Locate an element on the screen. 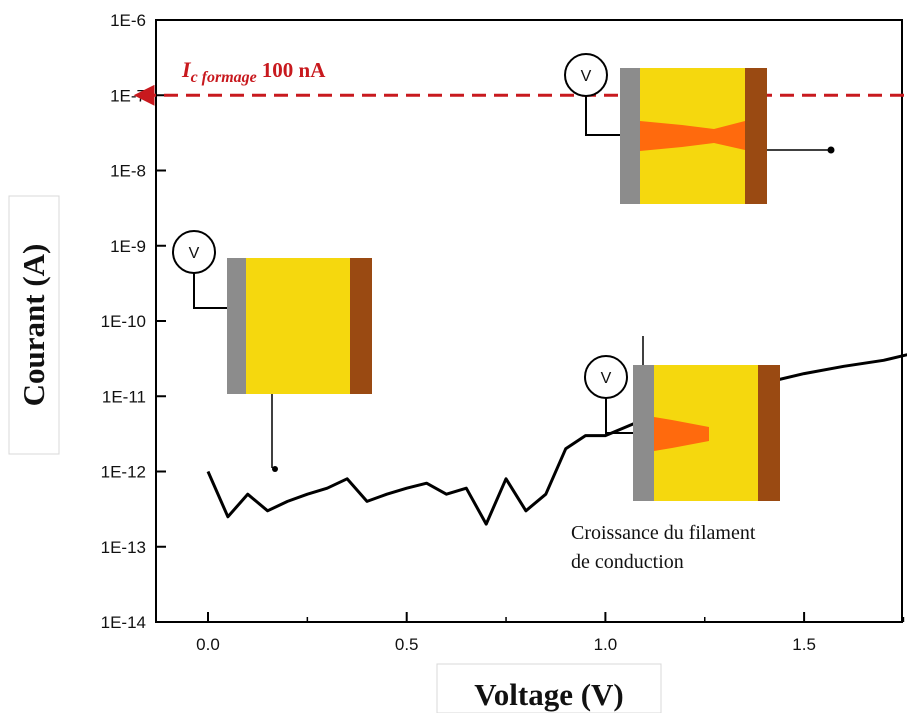  caption-filament-line2: de conduction is located at coordinates (627, 562).